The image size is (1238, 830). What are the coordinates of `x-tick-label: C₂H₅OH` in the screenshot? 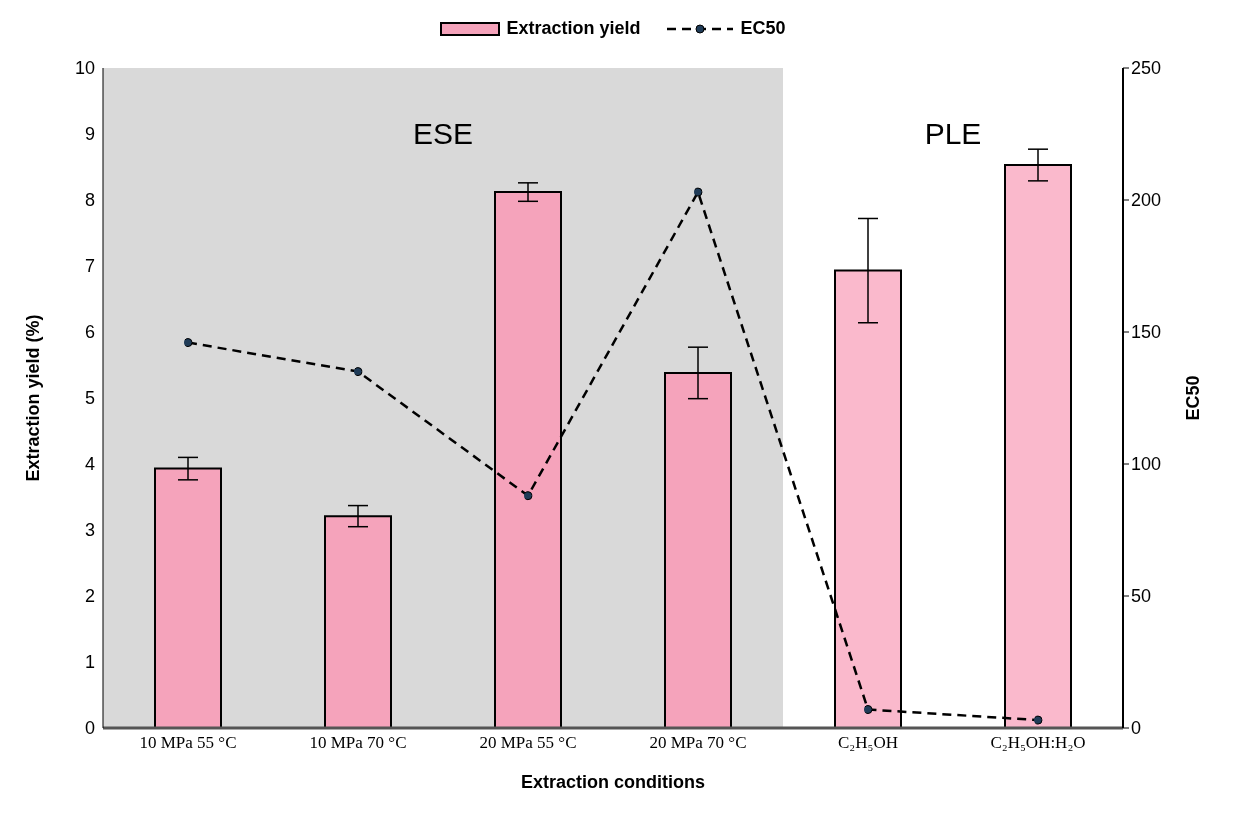 It's located at (868, 743).